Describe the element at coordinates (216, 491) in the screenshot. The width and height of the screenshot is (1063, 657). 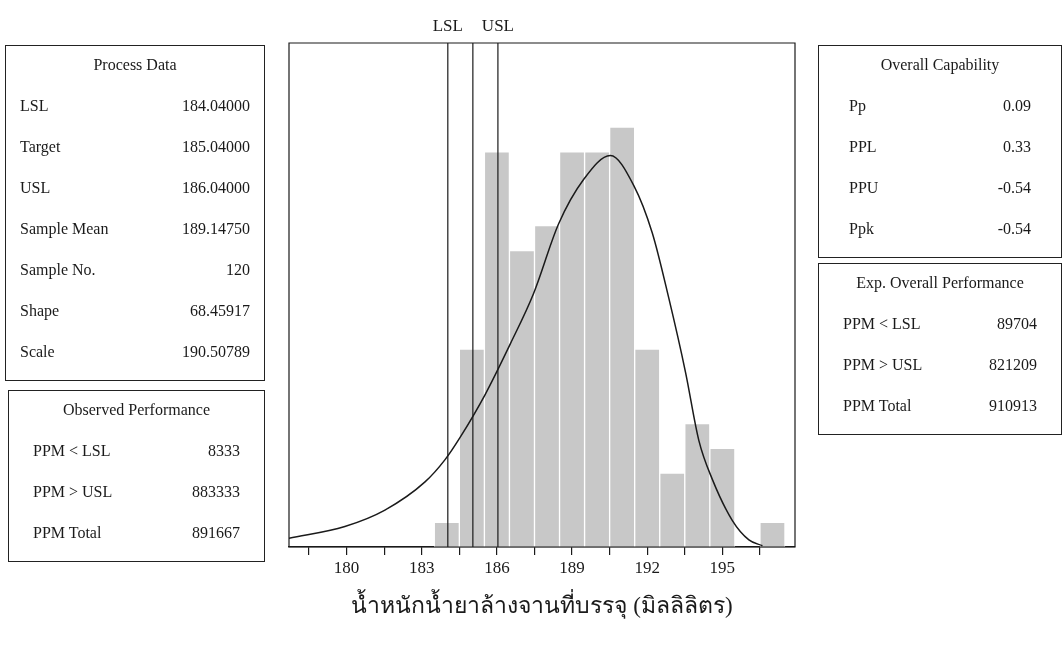
I see `text: 883333` at that location.